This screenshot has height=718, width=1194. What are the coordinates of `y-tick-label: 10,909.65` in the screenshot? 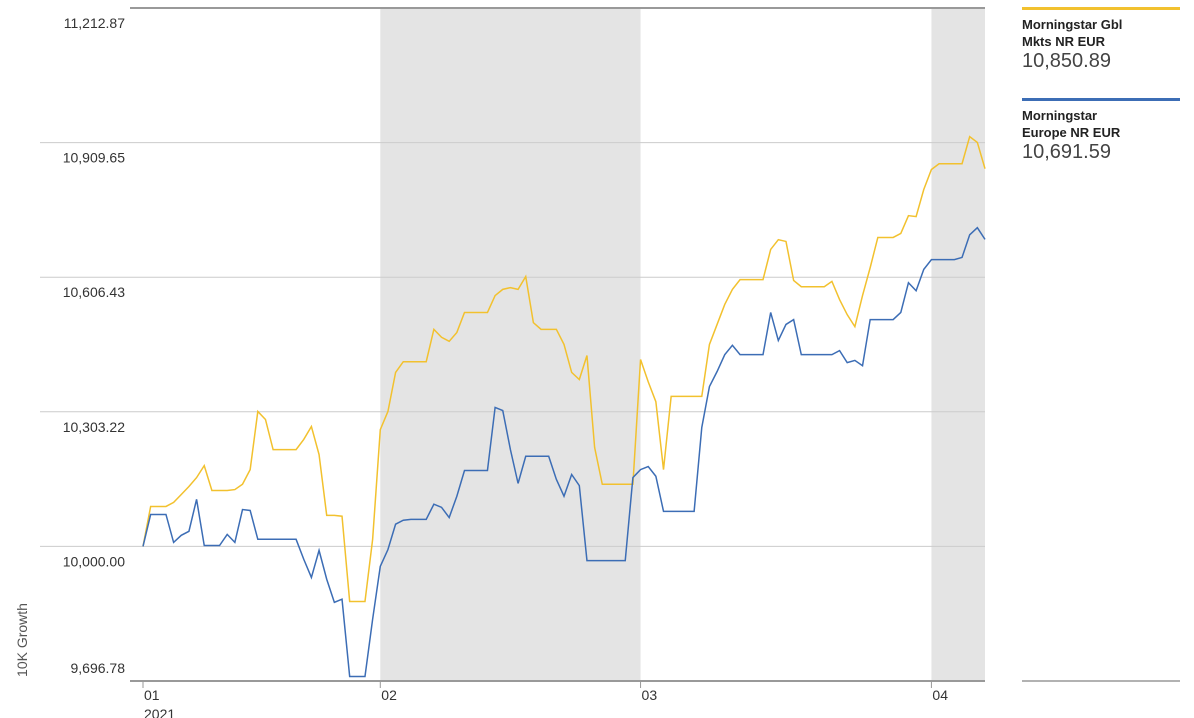 It's located at (94, 158).